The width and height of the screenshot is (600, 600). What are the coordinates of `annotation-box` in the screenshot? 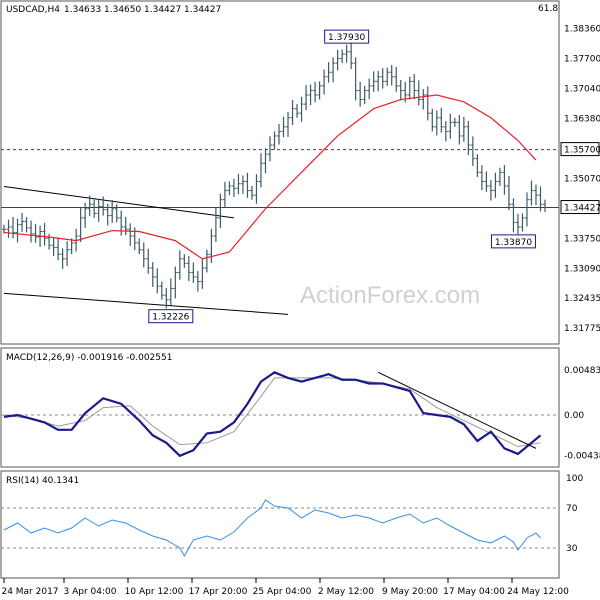 It's located at (513, 241).